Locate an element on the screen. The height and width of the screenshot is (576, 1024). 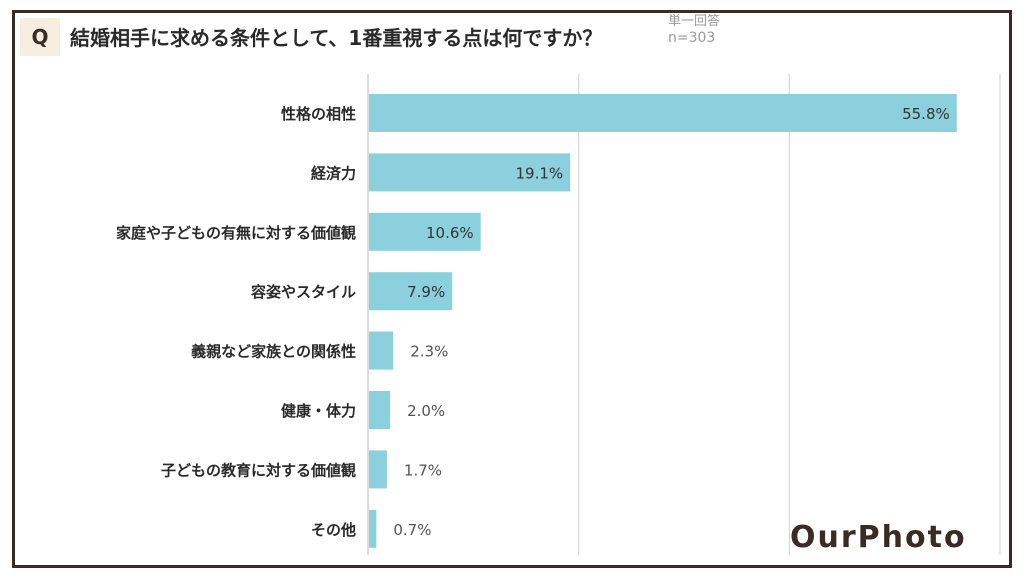
ourphoto-logo: OurPhoto is located at coordinates (878, 537).